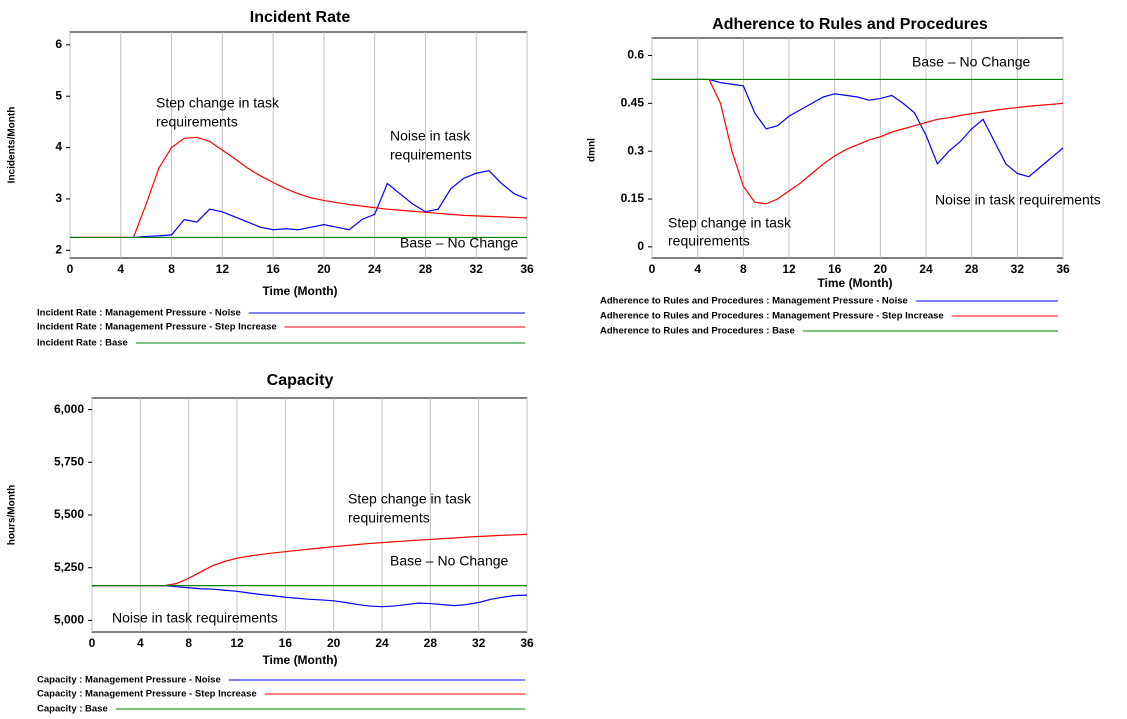 Image resolution: width=1127 pixels, height=719 pixels. What do you see at coordinates (633, 103) in the screenshot?
I see `y-tick-label: 0.45` at bounding box center [633, 103].